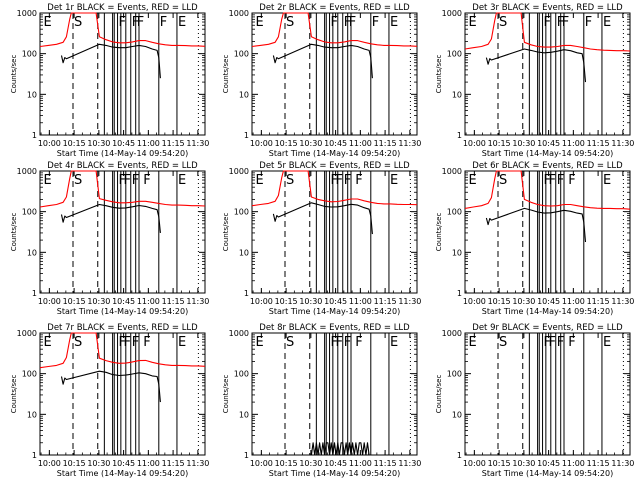 The width and height of the screenshot is (640, 480). Describe the element at coordinates (547, 328) in the screenshot. I see `panel-title: Det 9r BLACK = Events, RED = LLD` at that location.